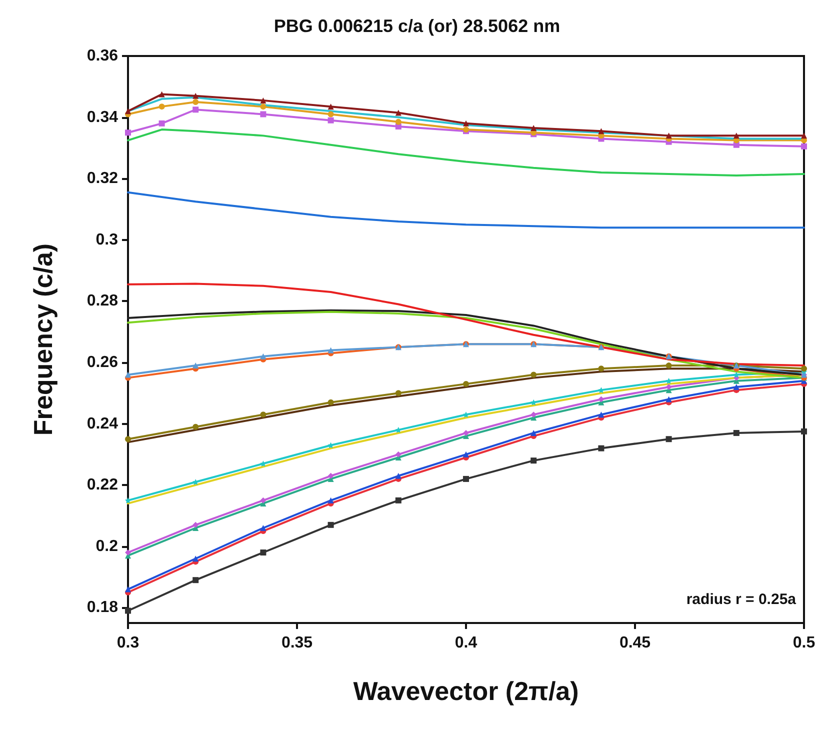 The height and width of the screenshot is (733, 834). Describe the element at coordinates (102, 607) in the screenshot. I see `y-tick-label: 0.18` at that location.